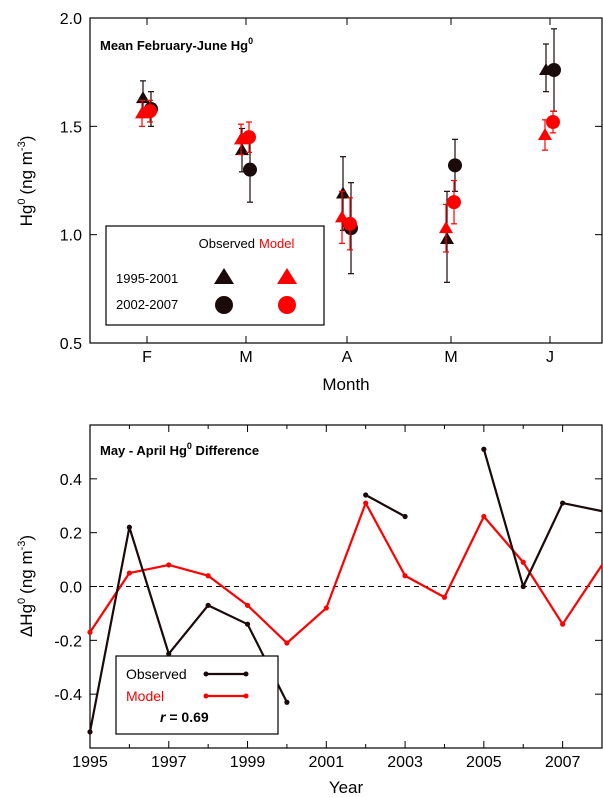  I want to click on legend-header-observed: Observed, so click(227, 243).